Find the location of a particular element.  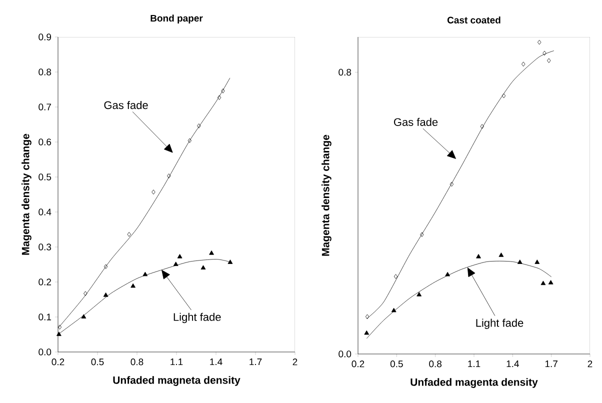

chart-title: Cast coated is located at coordinates (473, 20).